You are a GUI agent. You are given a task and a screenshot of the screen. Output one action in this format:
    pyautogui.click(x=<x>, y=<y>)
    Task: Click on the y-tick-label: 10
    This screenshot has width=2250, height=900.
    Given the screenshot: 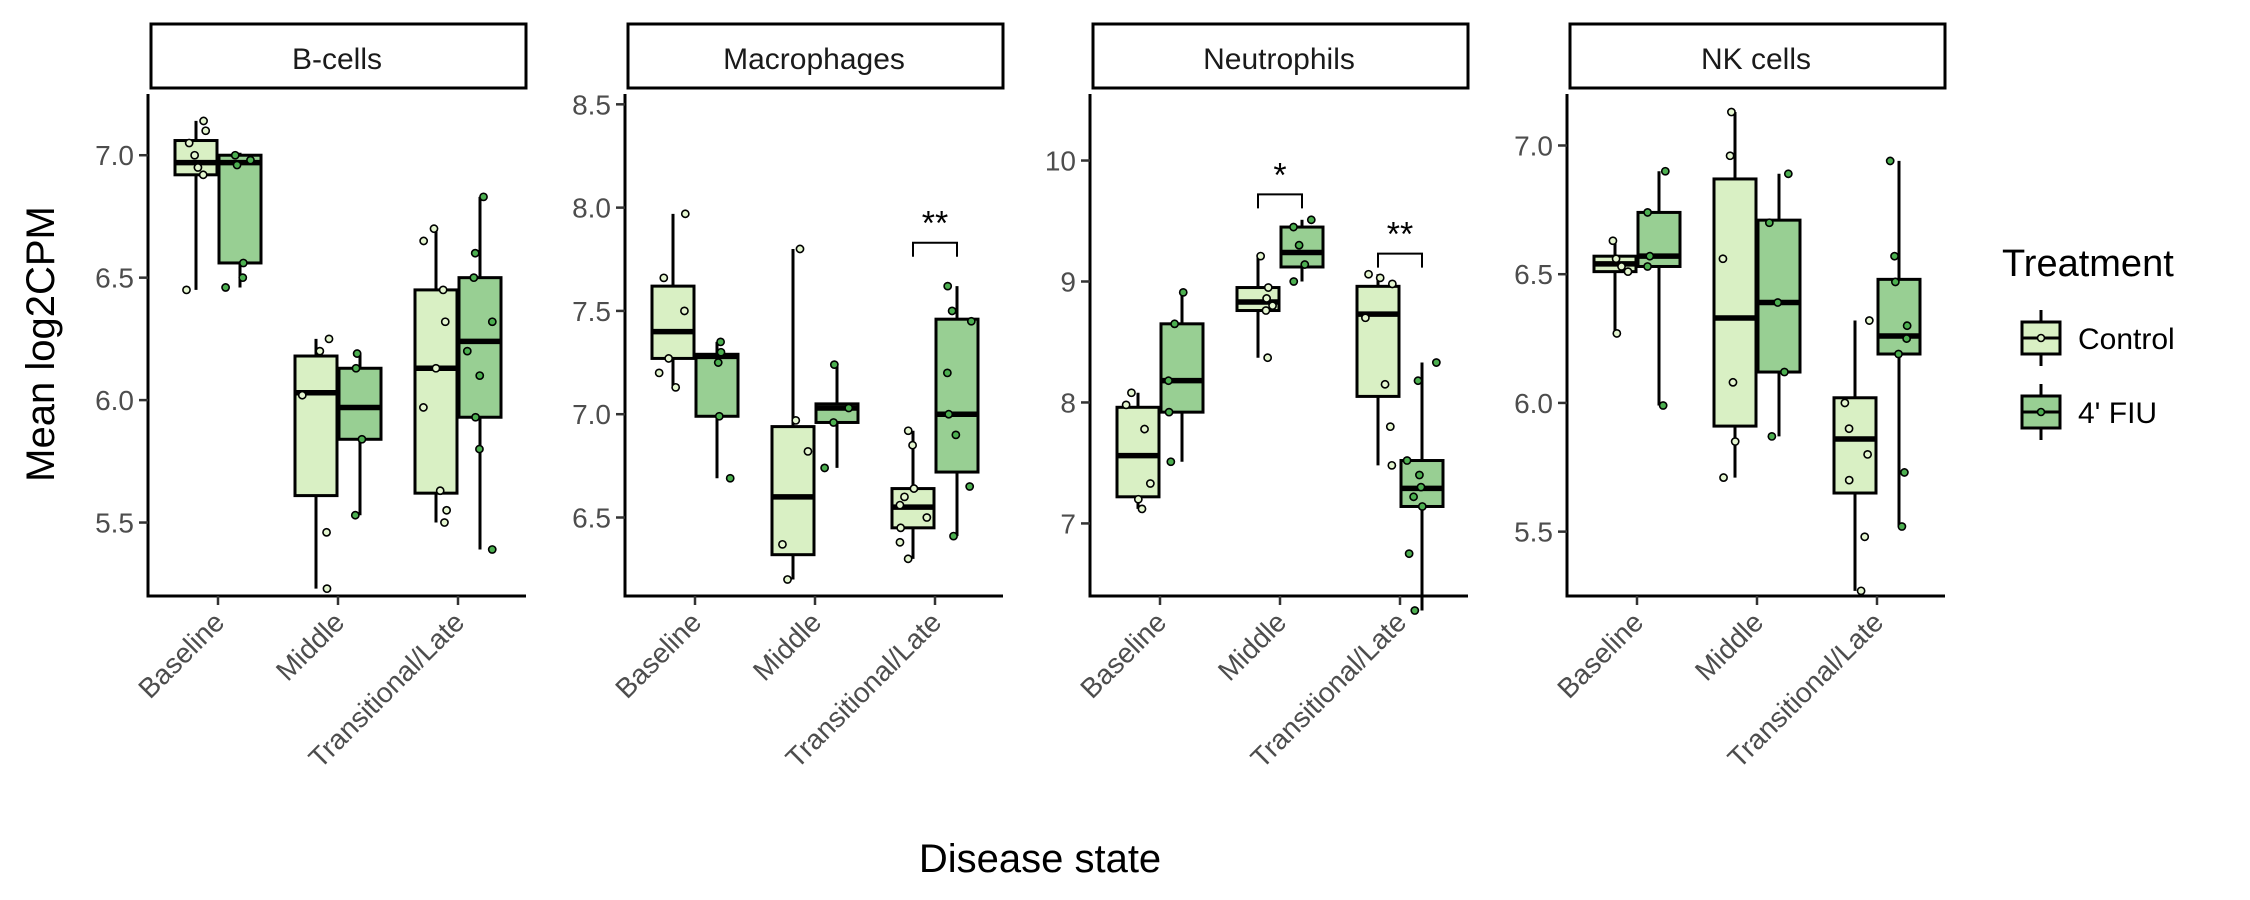 What is the action you would take?
    pyautogui.click(x=1060, y=161)
    